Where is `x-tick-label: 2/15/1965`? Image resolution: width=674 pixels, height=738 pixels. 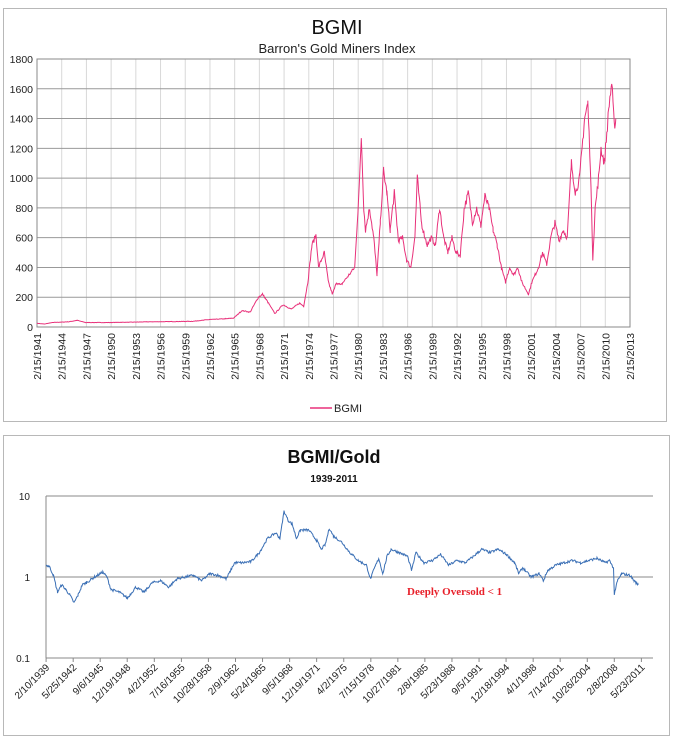 x-tick-label: 2/15/1965 is located at coordinates (236, 356).